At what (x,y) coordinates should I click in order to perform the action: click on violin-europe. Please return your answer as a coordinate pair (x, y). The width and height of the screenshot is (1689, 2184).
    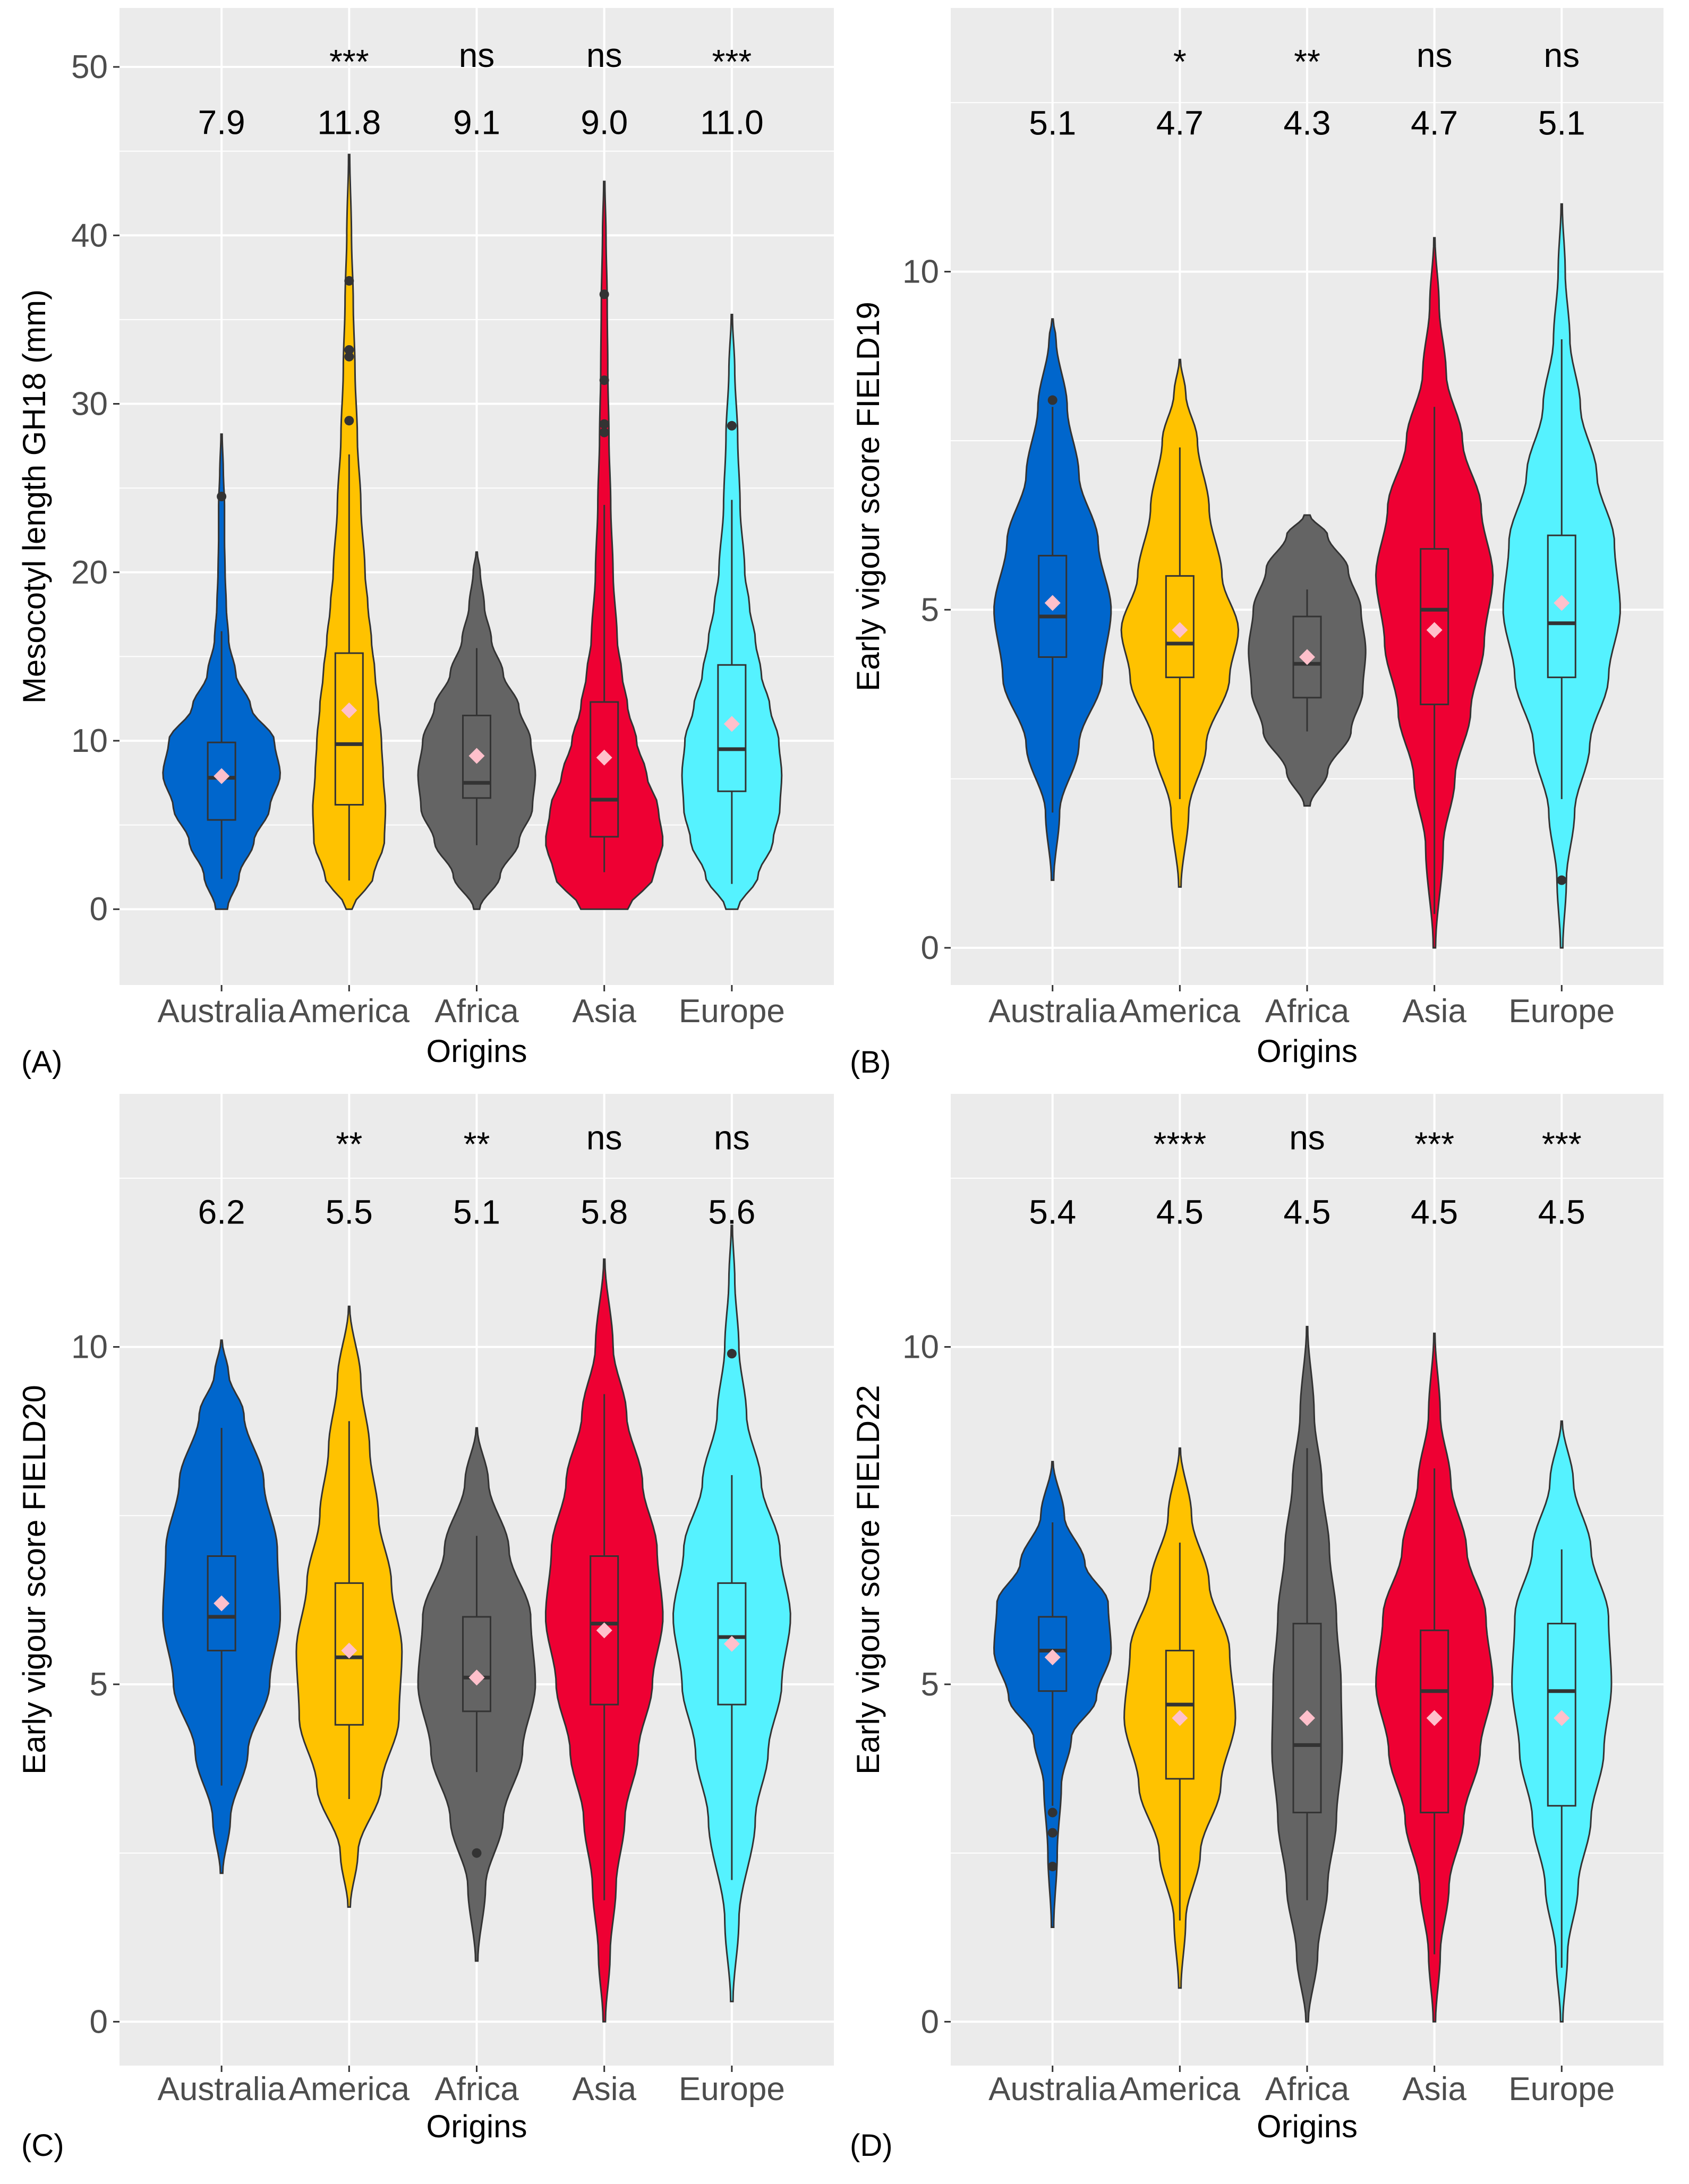
    Looking at the image, I should click on (731, 1613).